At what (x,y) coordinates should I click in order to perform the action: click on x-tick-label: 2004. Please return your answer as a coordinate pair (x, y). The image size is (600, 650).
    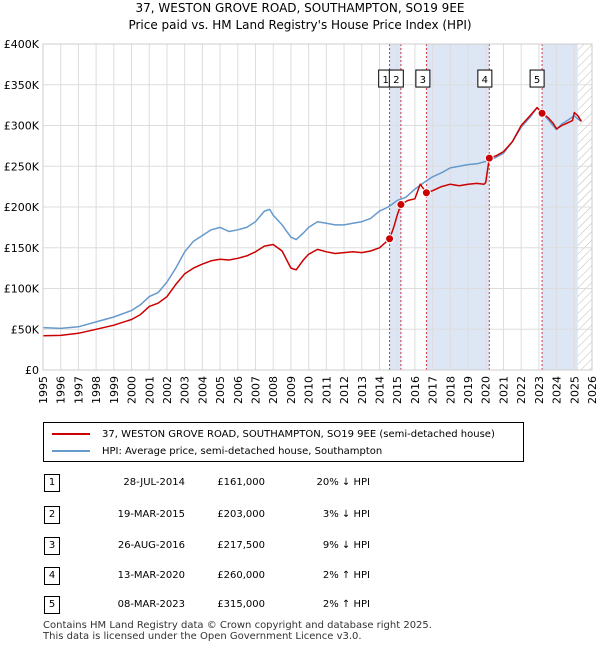
    Looking at the image, I should click on (202, 390).